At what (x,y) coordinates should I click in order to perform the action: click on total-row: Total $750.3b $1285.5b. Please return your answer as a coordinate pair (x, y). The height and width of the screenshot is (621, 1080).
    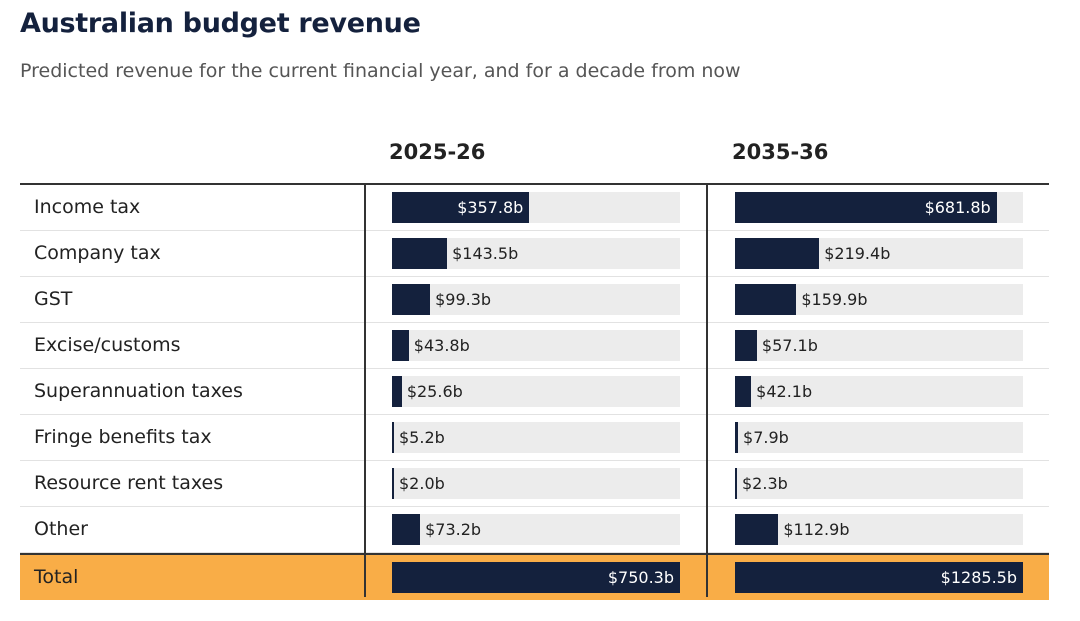
    Looking at the image, I should click on (534, 576).